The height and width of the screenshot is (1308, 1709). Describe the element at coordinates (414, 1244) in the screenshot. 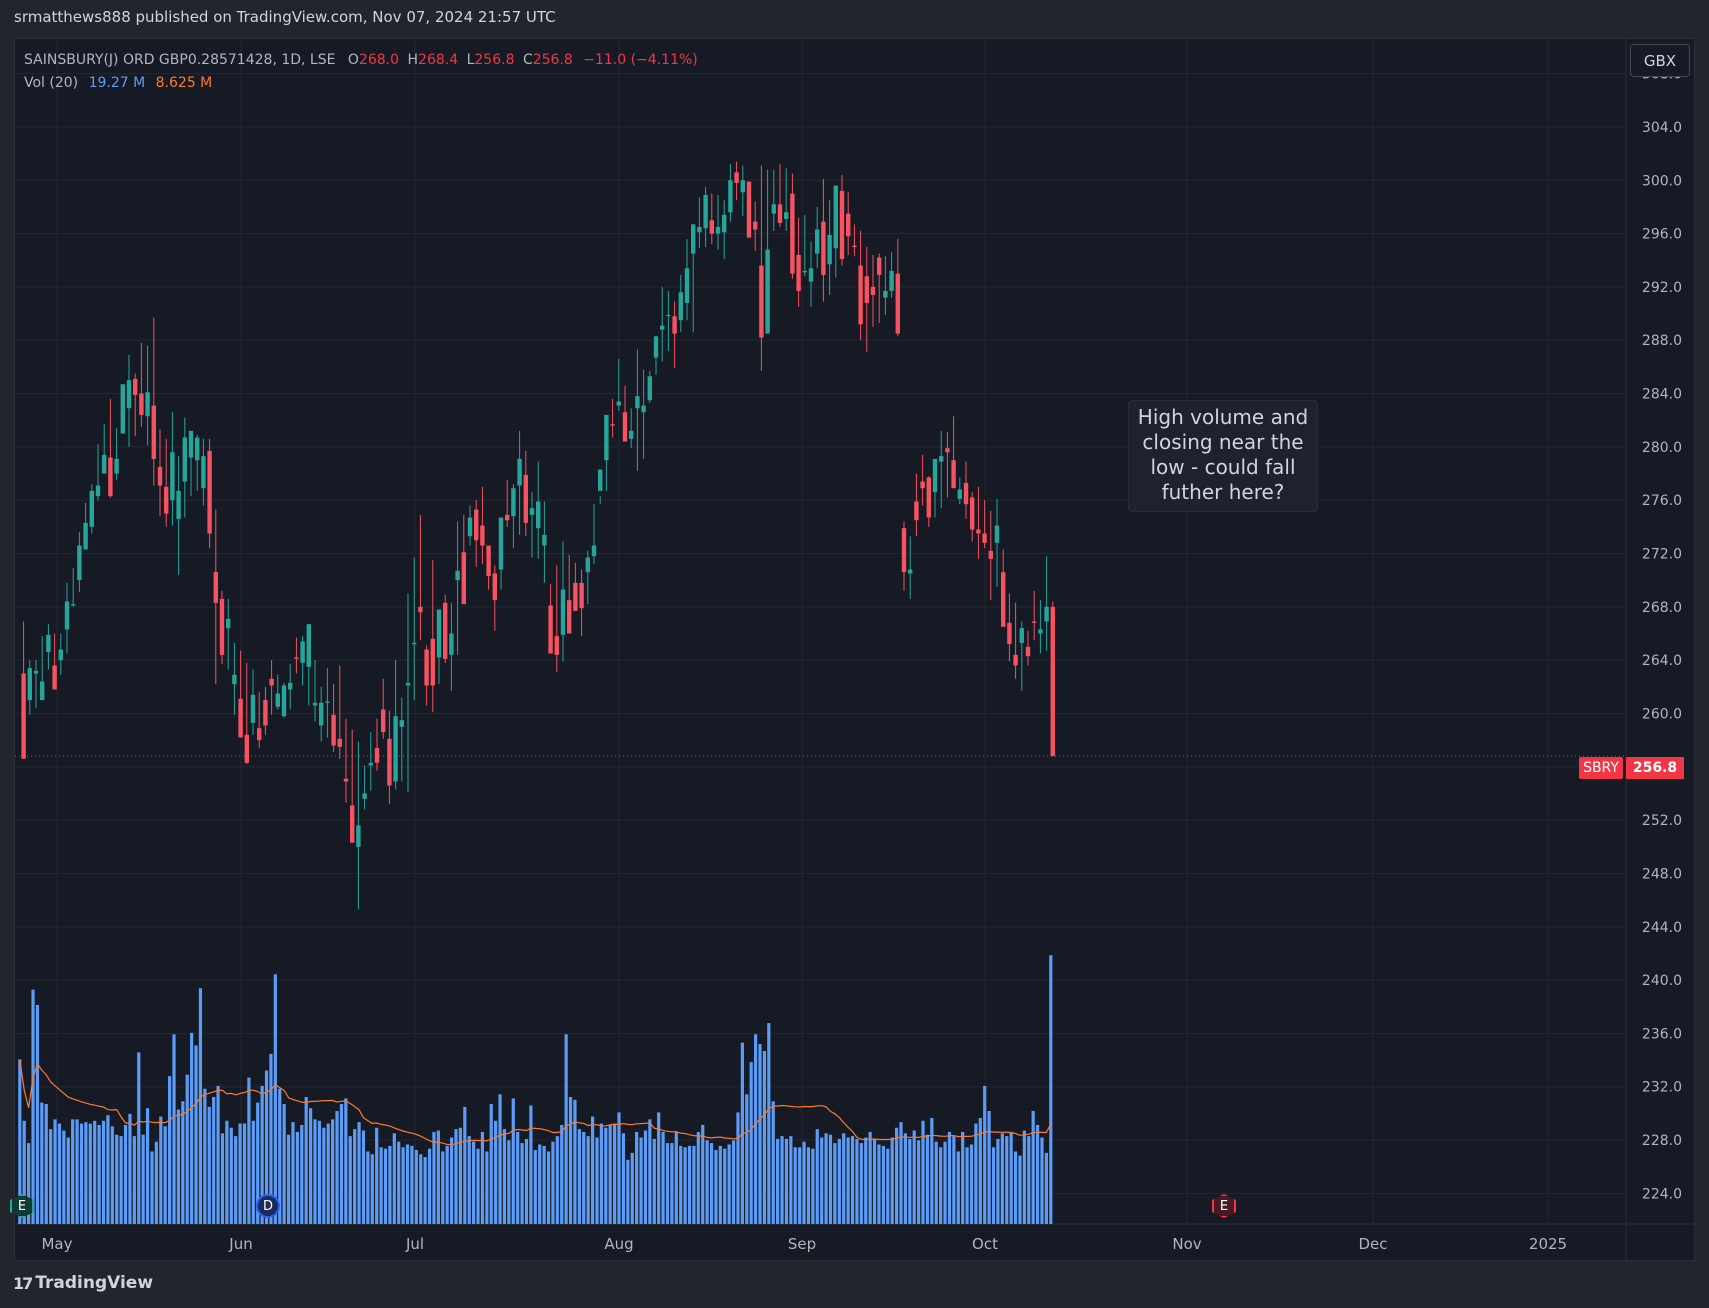

I see `time-tick-label: Jul` at that location.